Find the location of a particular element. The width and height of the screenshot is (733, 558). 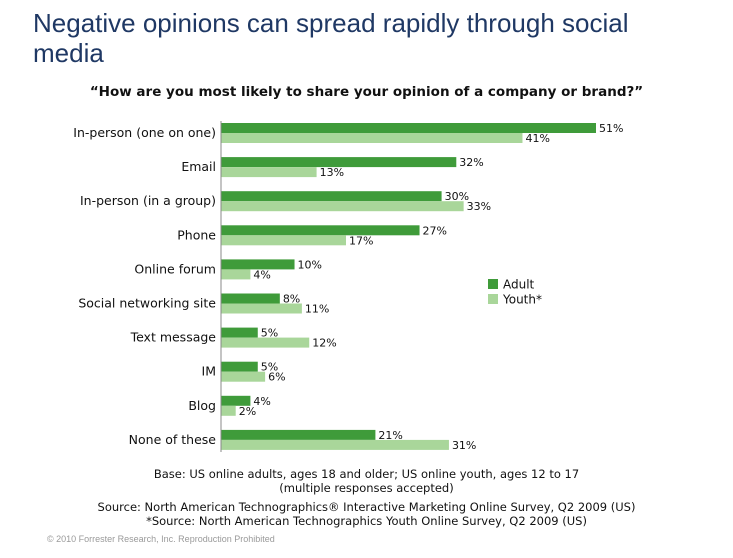

base-note-responses: (multiple responses accepted) is located at coordinates (366, 488).